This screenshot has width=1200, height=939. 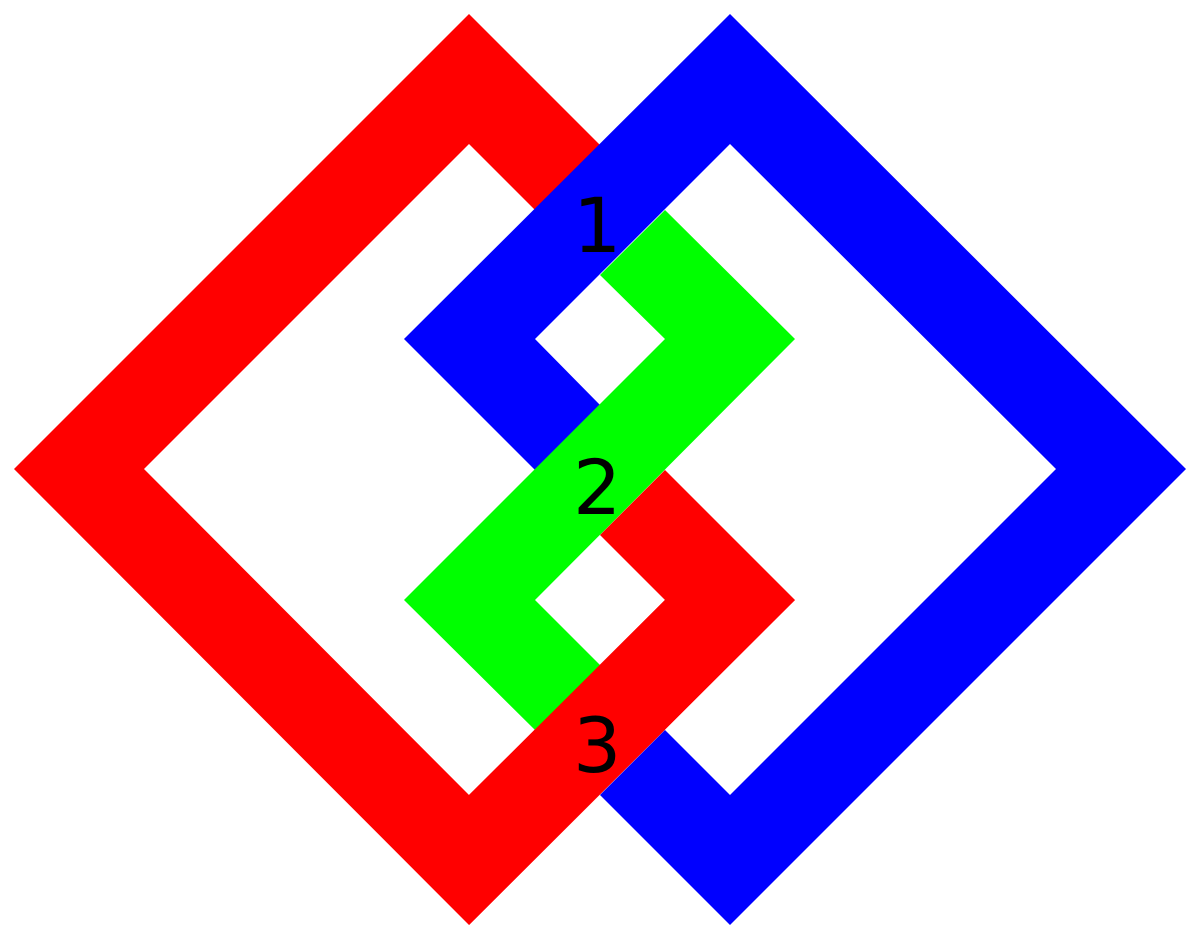 What do you see at coordinates (597, 225) in the screenshot?
I see `crossing-label-1: 1` at bounding box center [597, 225].